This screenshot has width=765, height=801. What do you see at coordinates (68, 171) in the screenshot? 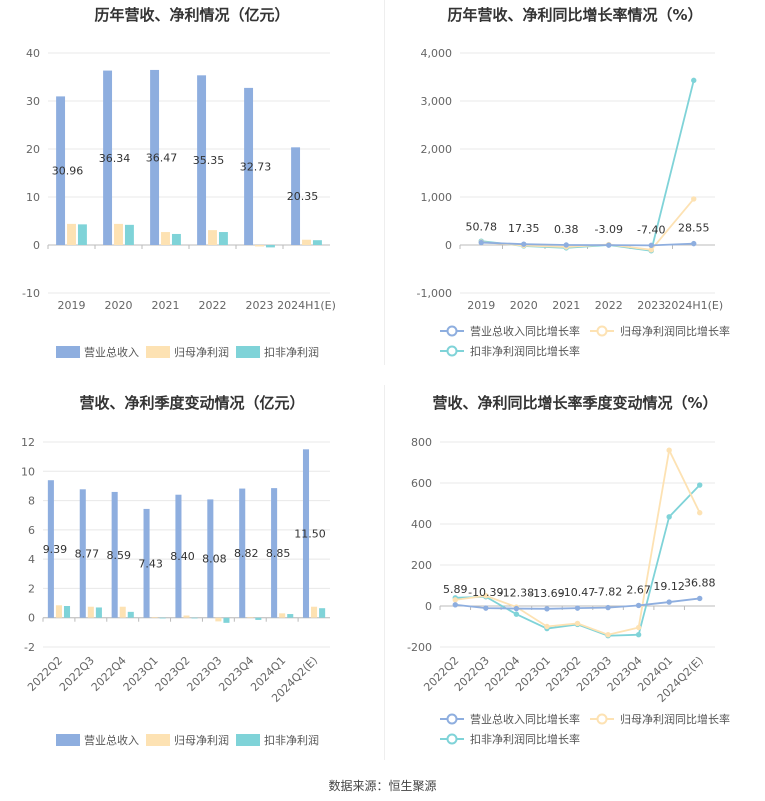
I see `bar-data-label: 30.96` at bounding box center [68, 171].